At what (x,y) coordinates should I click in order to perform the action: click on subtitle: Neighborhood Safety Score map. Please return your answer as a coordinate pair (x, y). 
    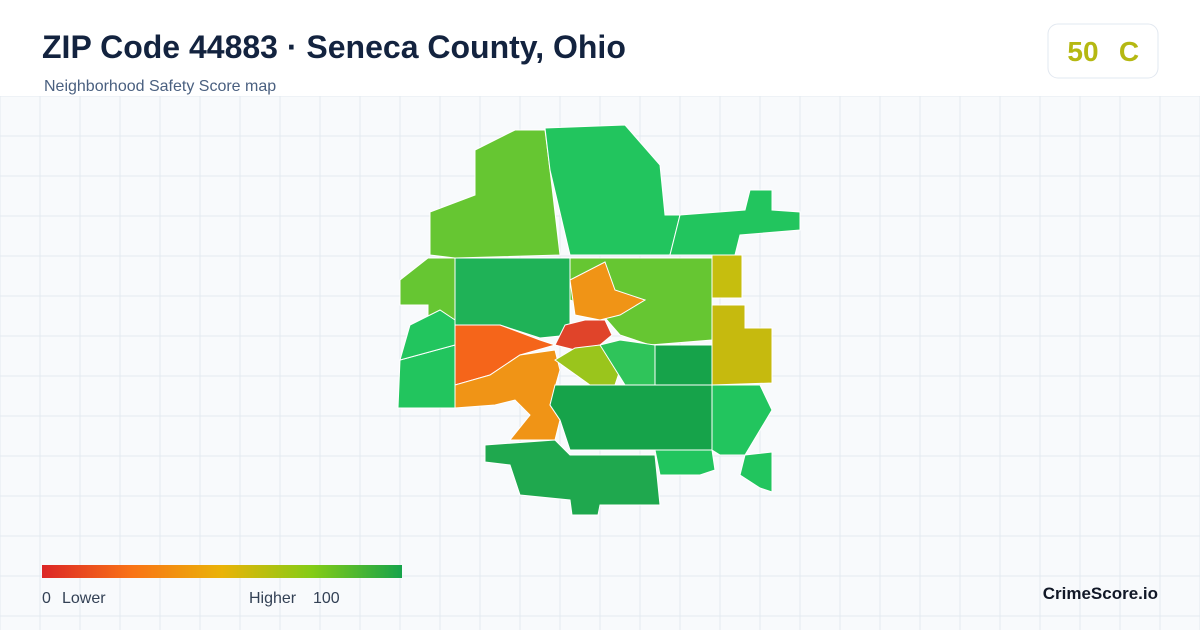
    Looking at the image, I should click on (160, 86).